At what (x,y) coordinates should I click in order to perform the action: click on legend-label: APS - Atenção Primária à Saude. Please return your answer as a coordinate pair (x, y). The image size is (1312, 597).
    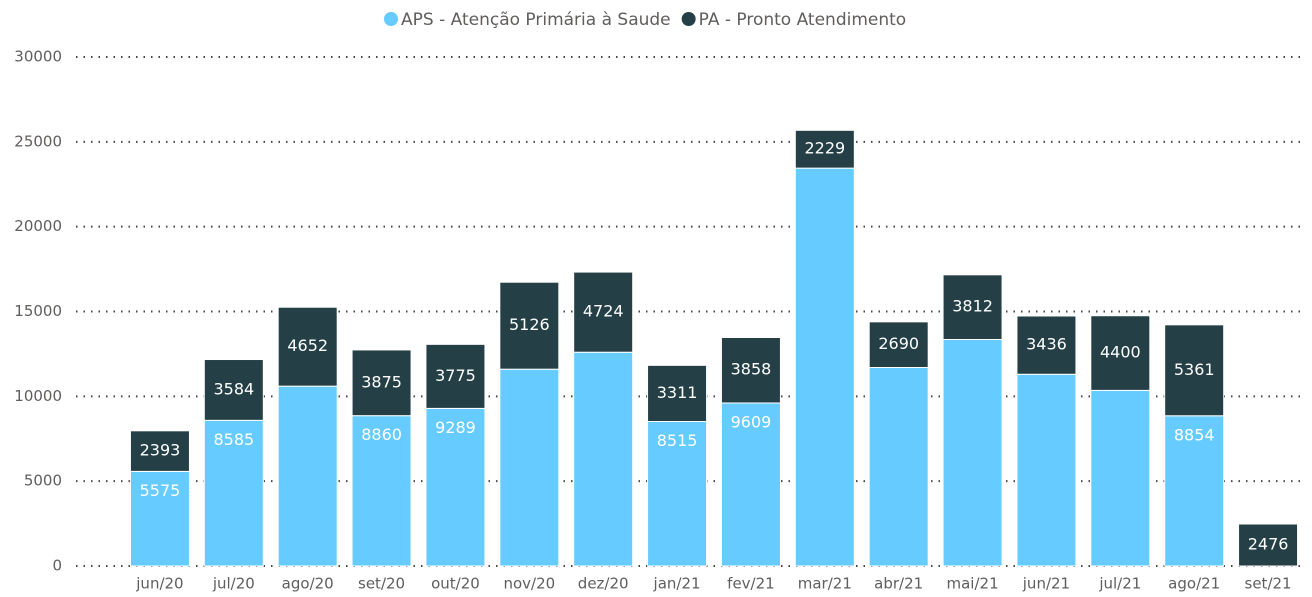
    Looking at the image, I should click on (536, 20).